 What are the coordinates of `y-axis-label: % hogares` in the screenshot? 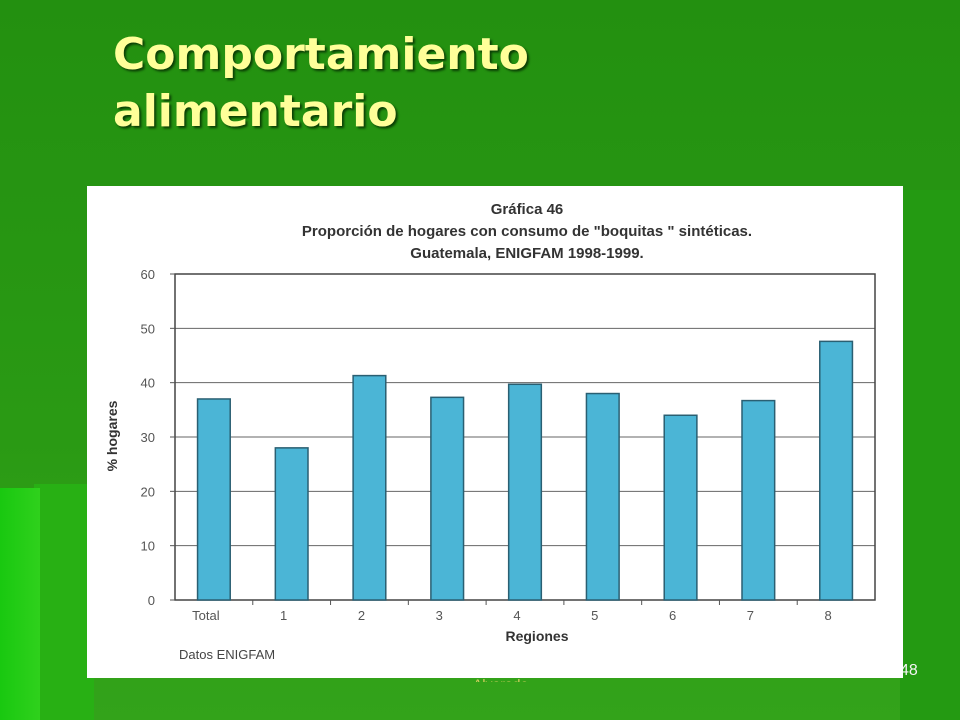 It's located at (112, 435).